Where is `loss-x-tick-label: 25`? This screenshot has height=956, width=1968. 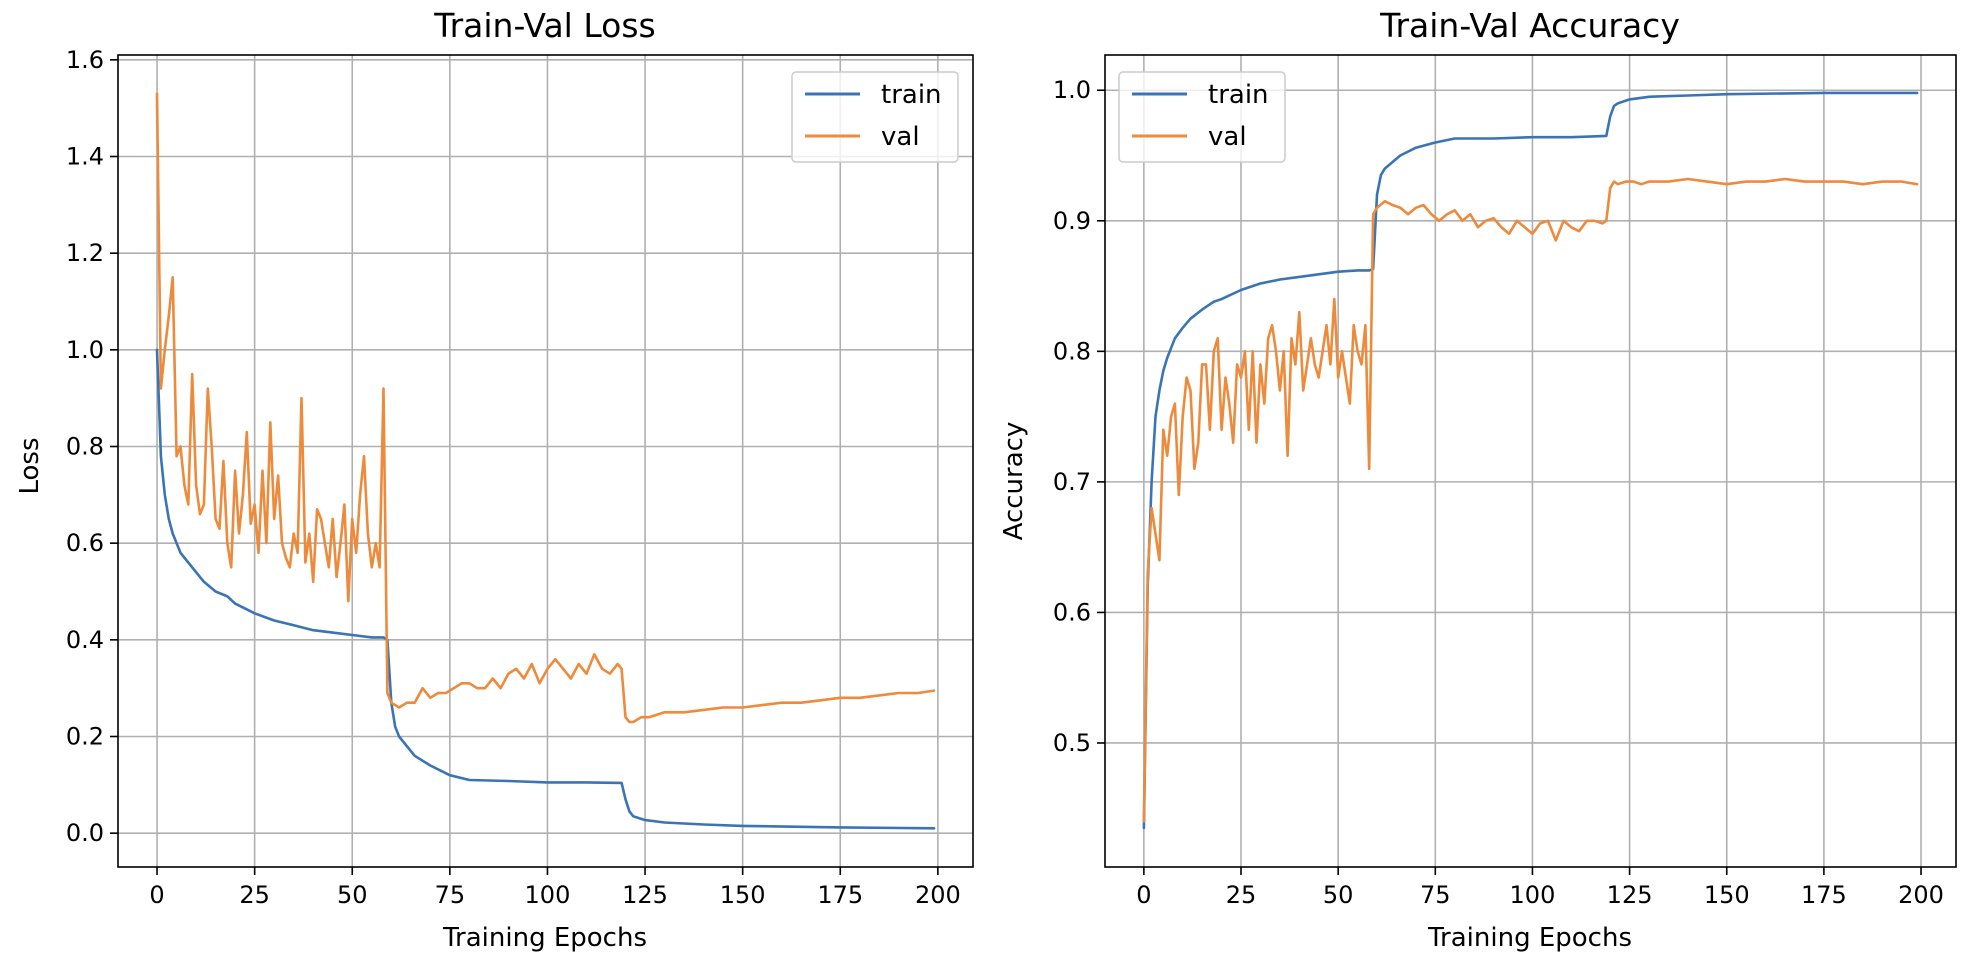 loss-x-tick-label: 25 is located at coordinates (254, 895).